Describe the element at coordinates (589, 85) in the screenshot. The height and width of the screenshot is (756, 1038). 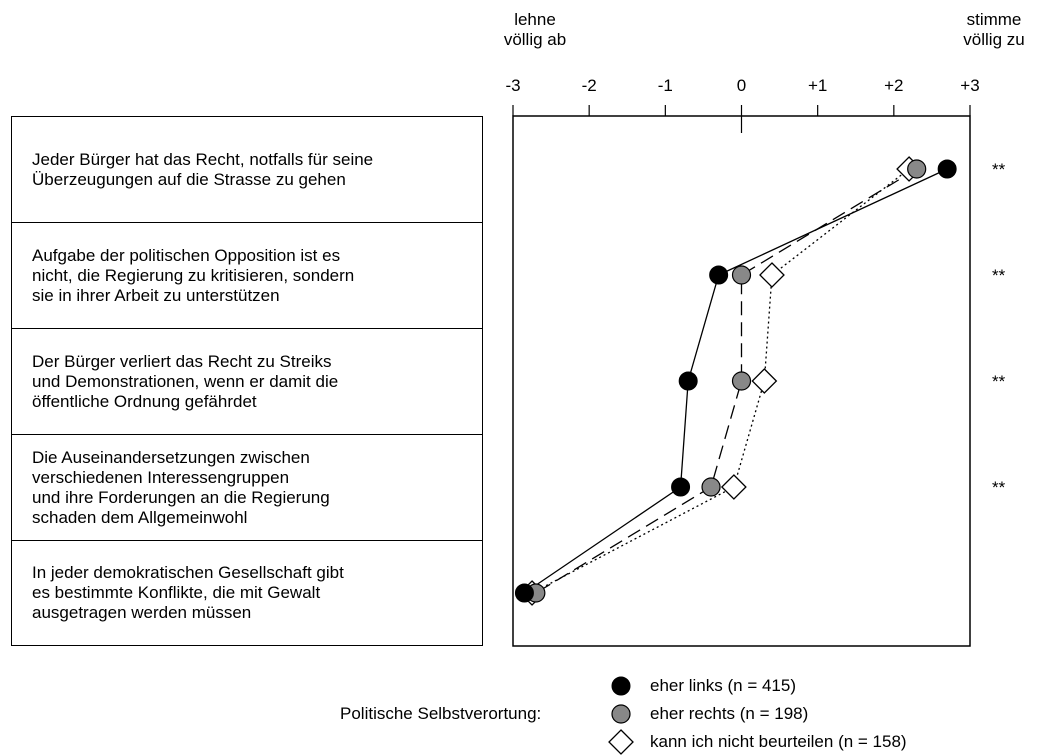
I see `x-tick-label: -2` at that location.